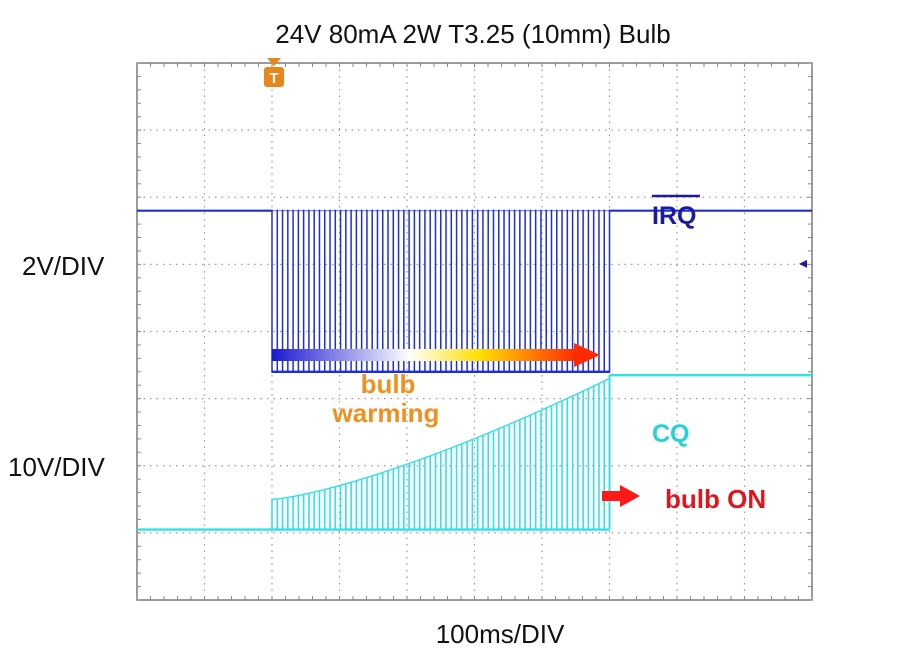 This screenshot has width=900, height=660. What do you see at coordinates (803, 262) in the screenshot?
I see `irq-ground-marker: ◂` at bounding box center [803, 262].